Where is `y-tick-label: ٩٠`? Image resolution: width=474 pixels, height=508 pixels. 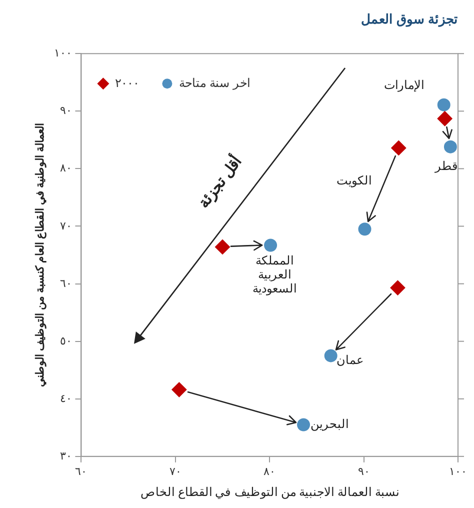
y-tick-label: ٩٠ is located at coordinates (66, 111).